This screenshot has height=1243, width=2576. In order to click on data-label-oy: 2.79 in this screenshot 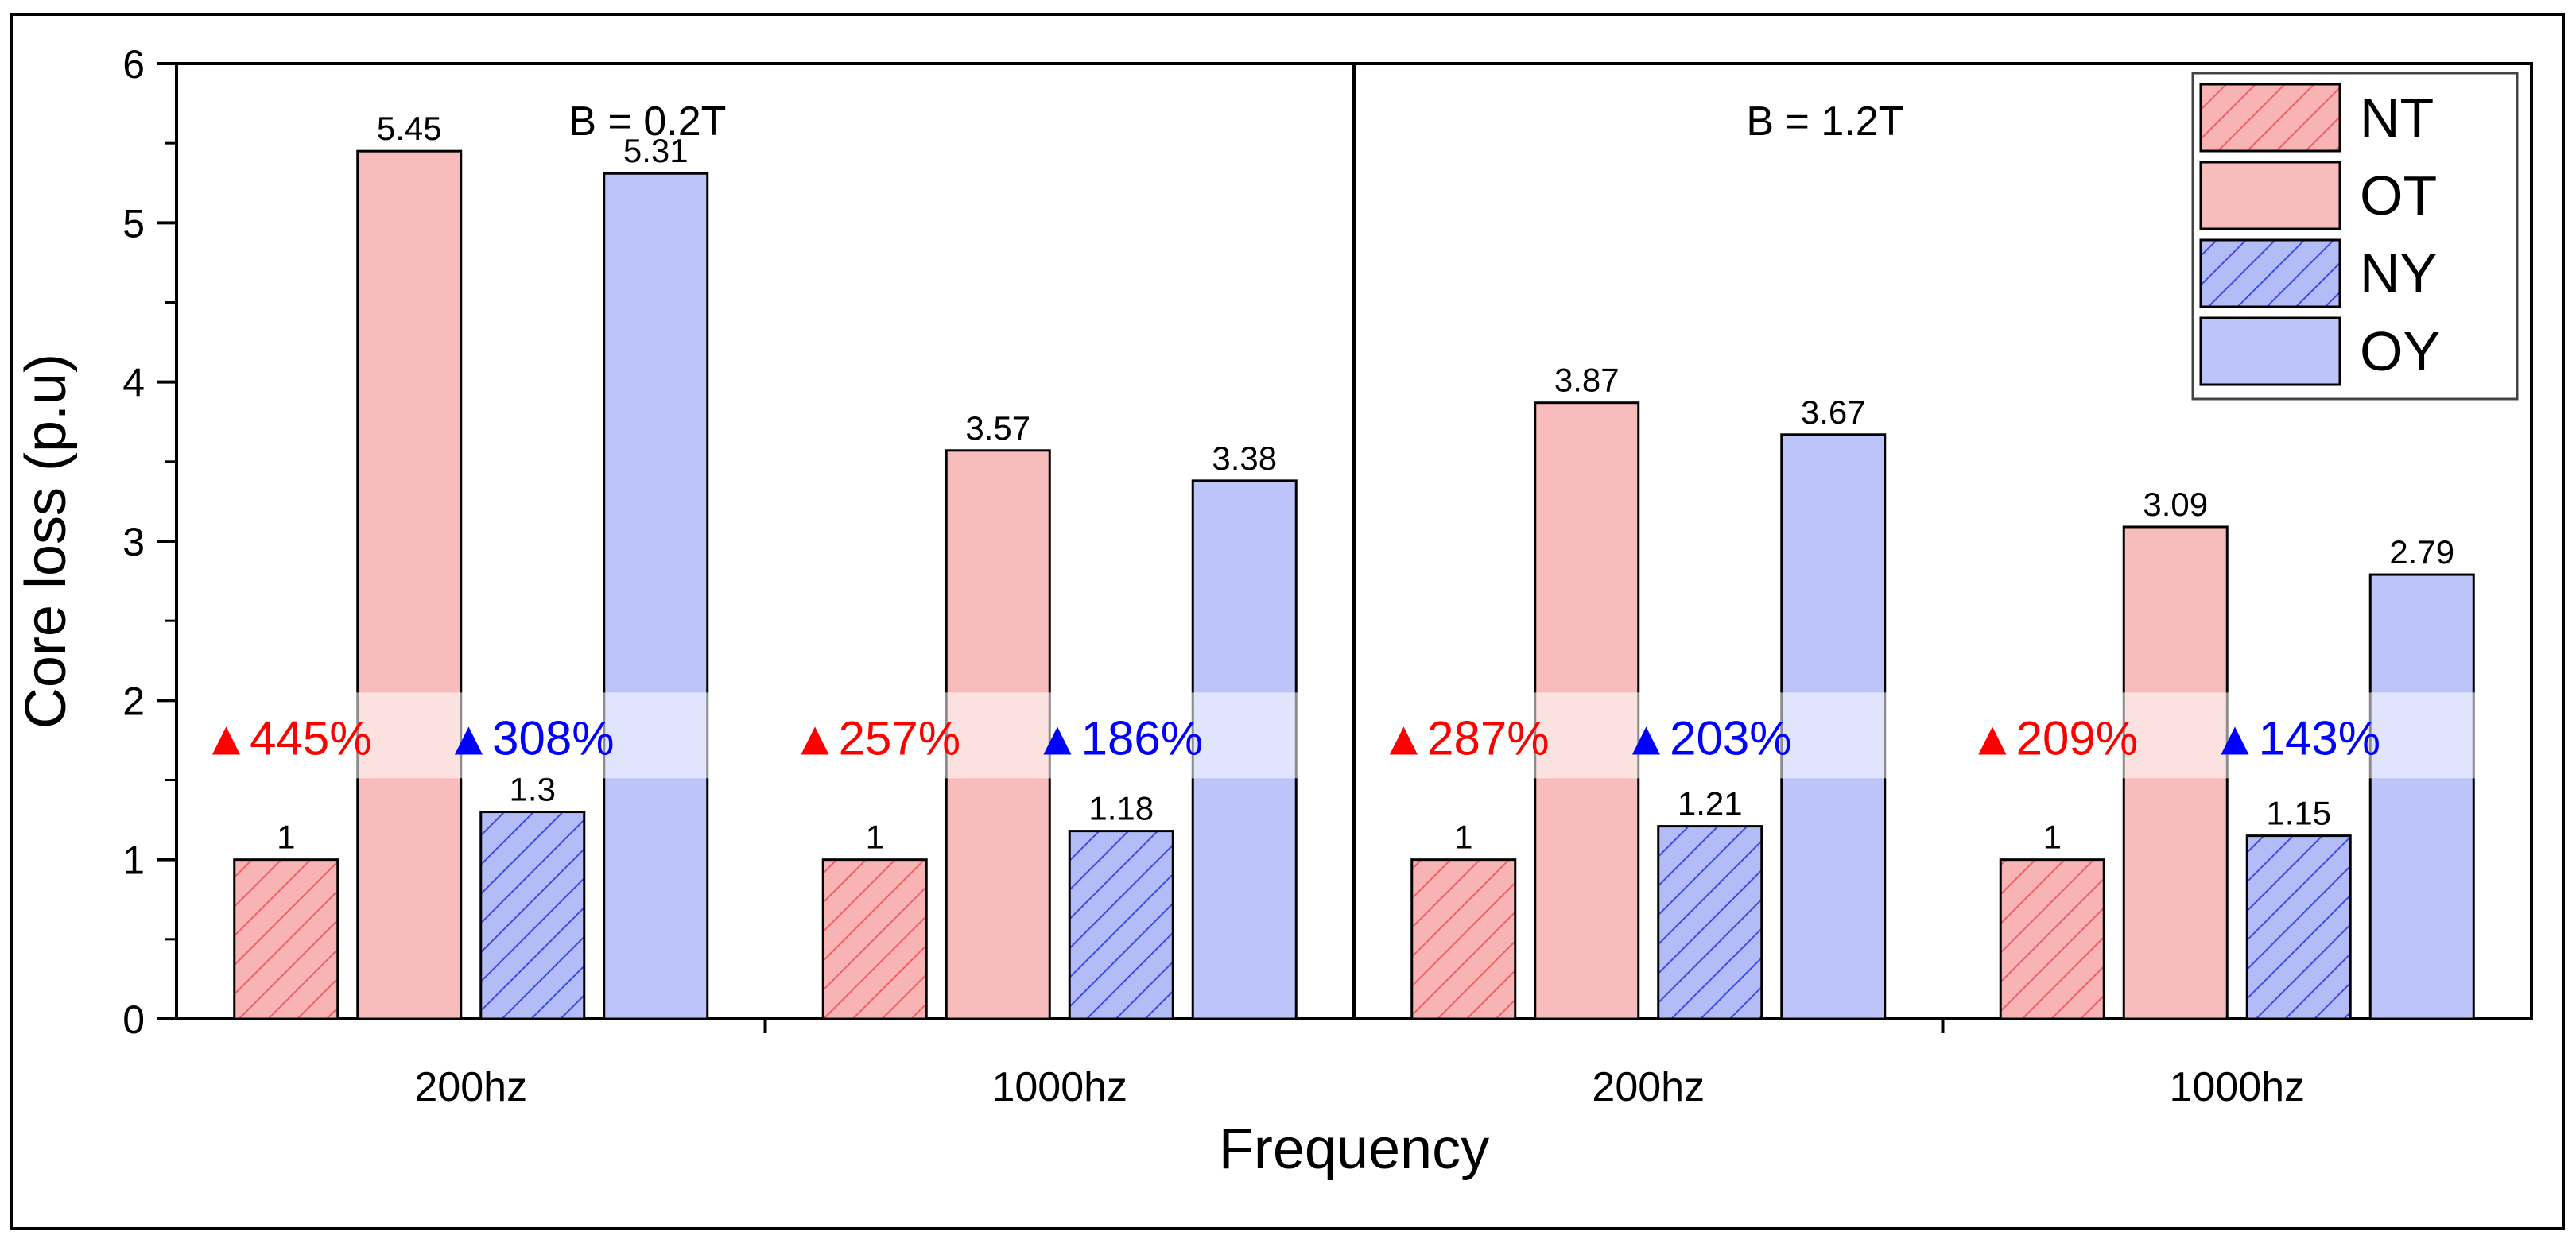, I will do `click(2421, 552)`.